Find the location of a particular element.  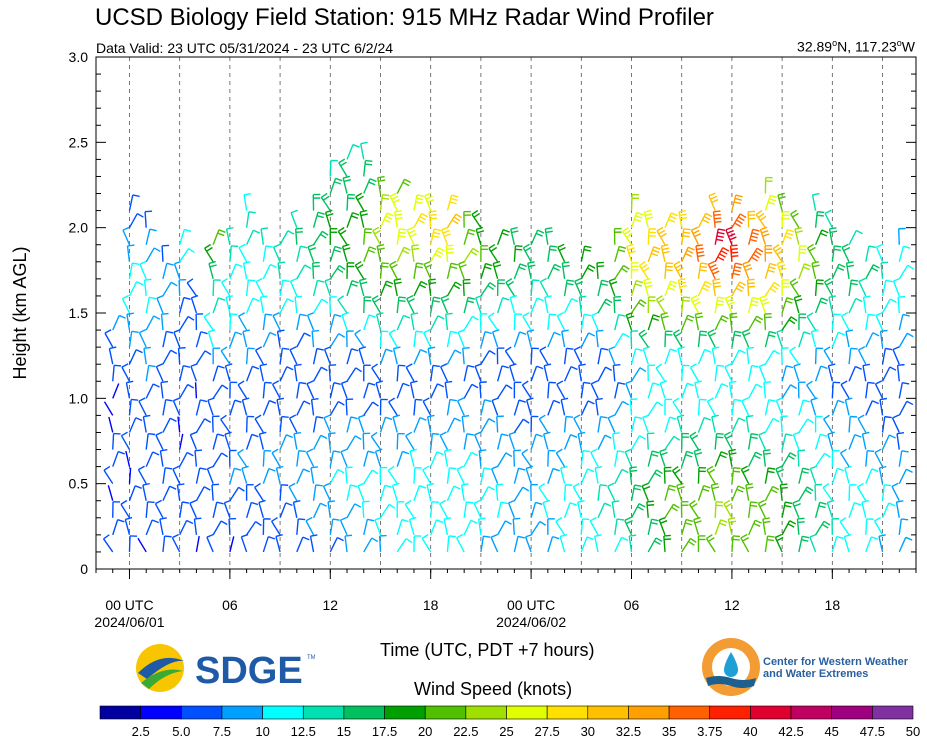

colorbar-tick-label: 40 is located at coordinates (750, 731).